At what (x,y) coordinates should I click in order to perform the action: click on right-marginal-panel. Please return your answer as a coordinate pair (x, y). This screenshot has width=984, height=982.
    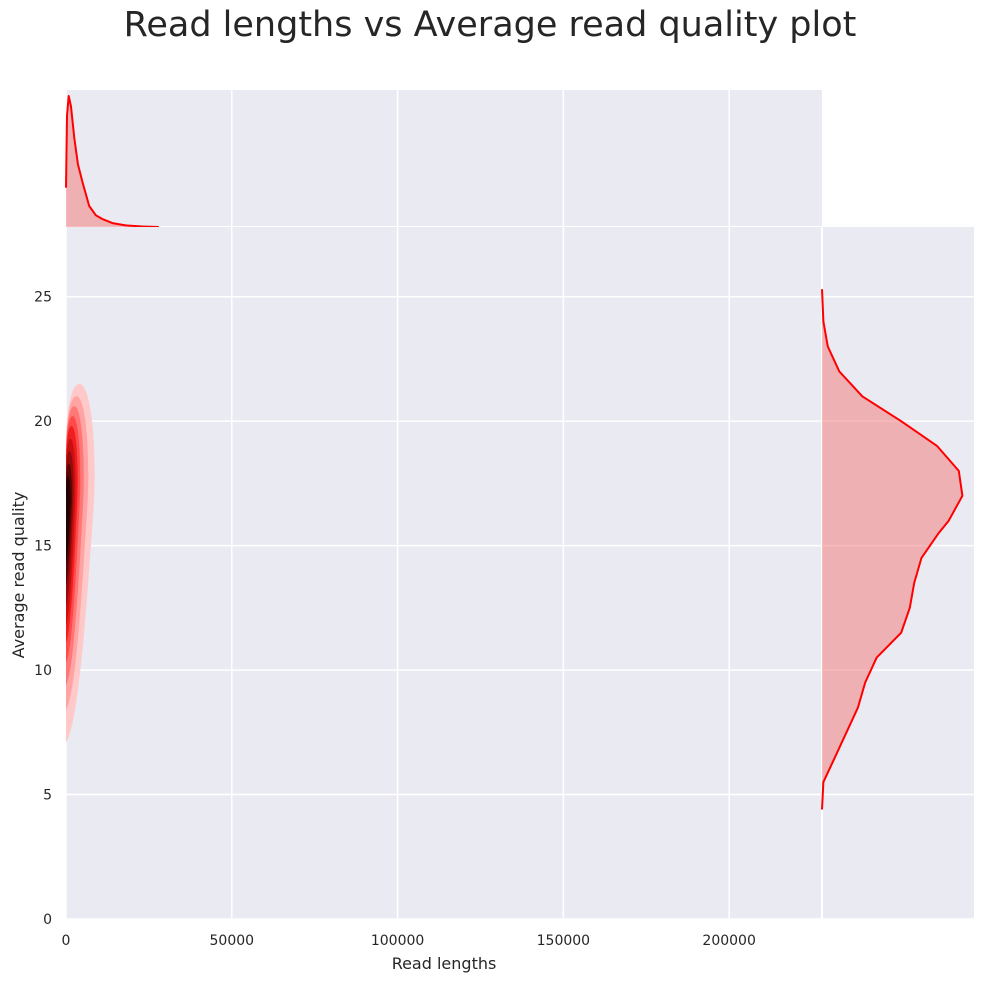
    Looking at the image, I should click on (897, 573).